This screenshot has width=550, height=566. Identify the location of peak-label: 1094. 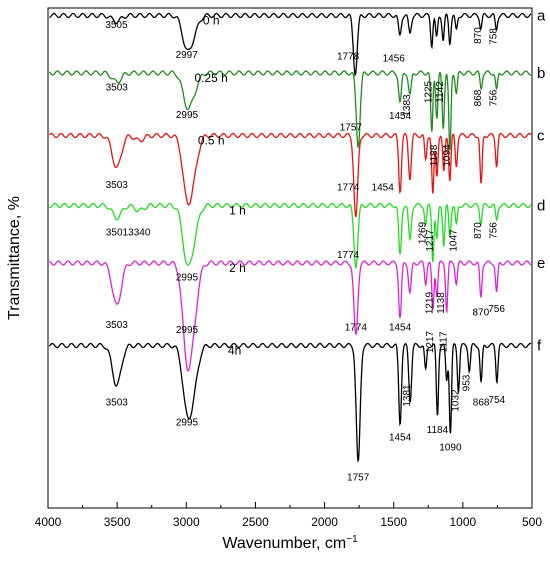
(447, 155).